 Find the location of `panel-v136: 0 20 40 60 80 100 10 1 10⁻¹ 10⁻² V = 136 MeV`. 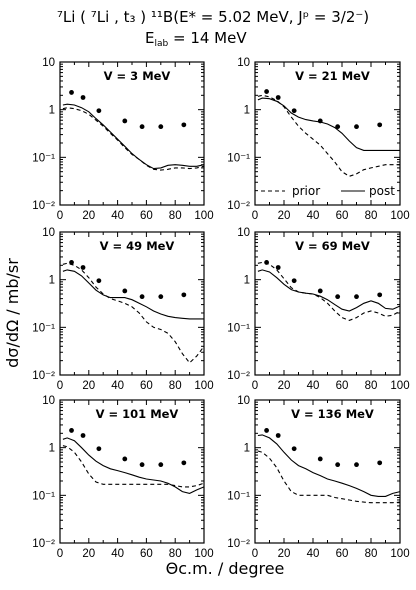

panel-v136: 0 20 40 60 80 100 10 1 10⁻¹ 10⁻² V = 136 MeV is located at coordinates (318, 477).